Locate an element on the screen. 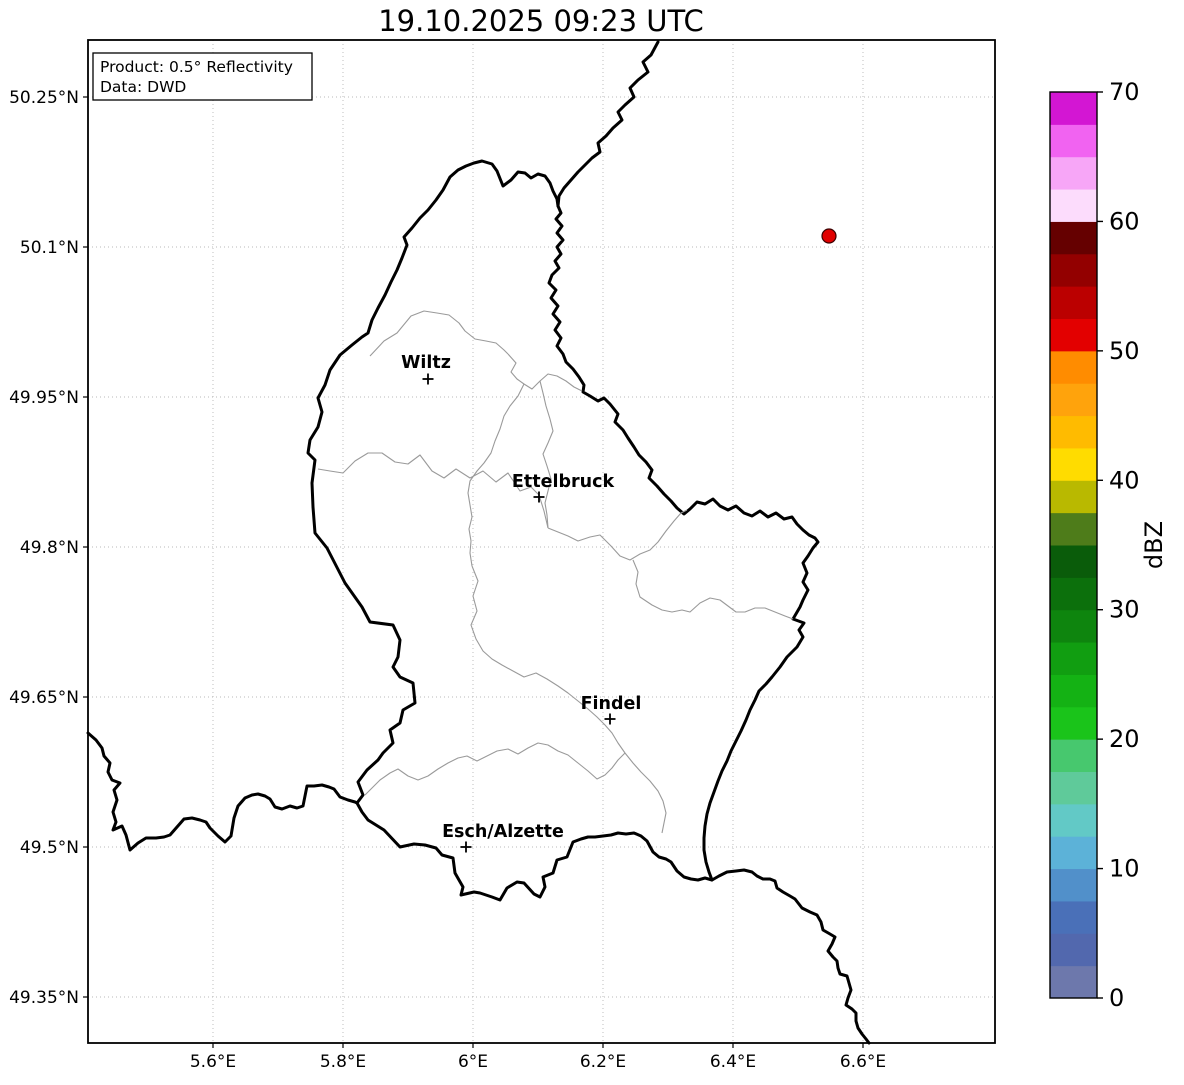 This screenshot has width=1184, height=1085. colorbar-frame is located at coordinates (1073, 545).